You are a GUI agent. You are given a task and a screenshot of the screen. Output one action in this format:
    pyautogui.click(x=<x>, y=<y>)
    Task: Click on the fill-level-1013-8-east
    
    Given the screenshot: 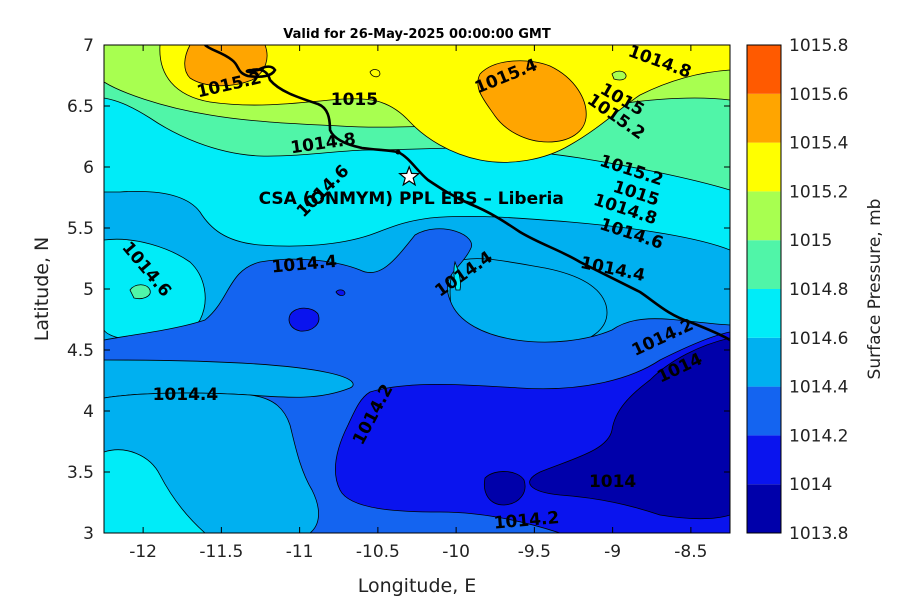 What is the action you would take?
    pyautogui.click(x=629, y=428)
    